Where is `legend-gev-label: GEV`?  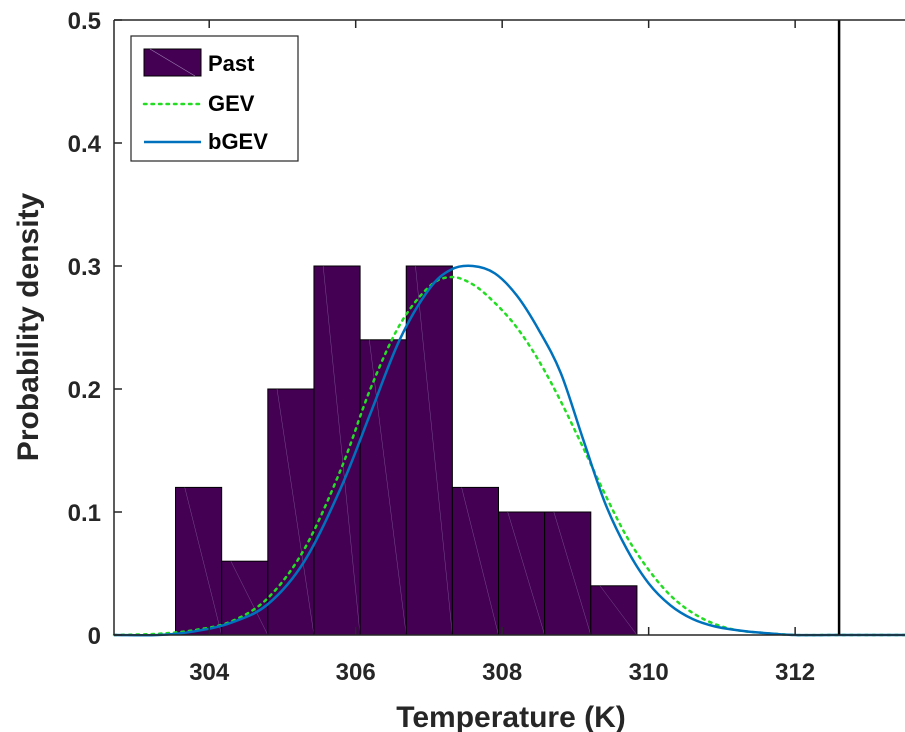
legend-gev-label: GEV is located at coordinates (231, 103).